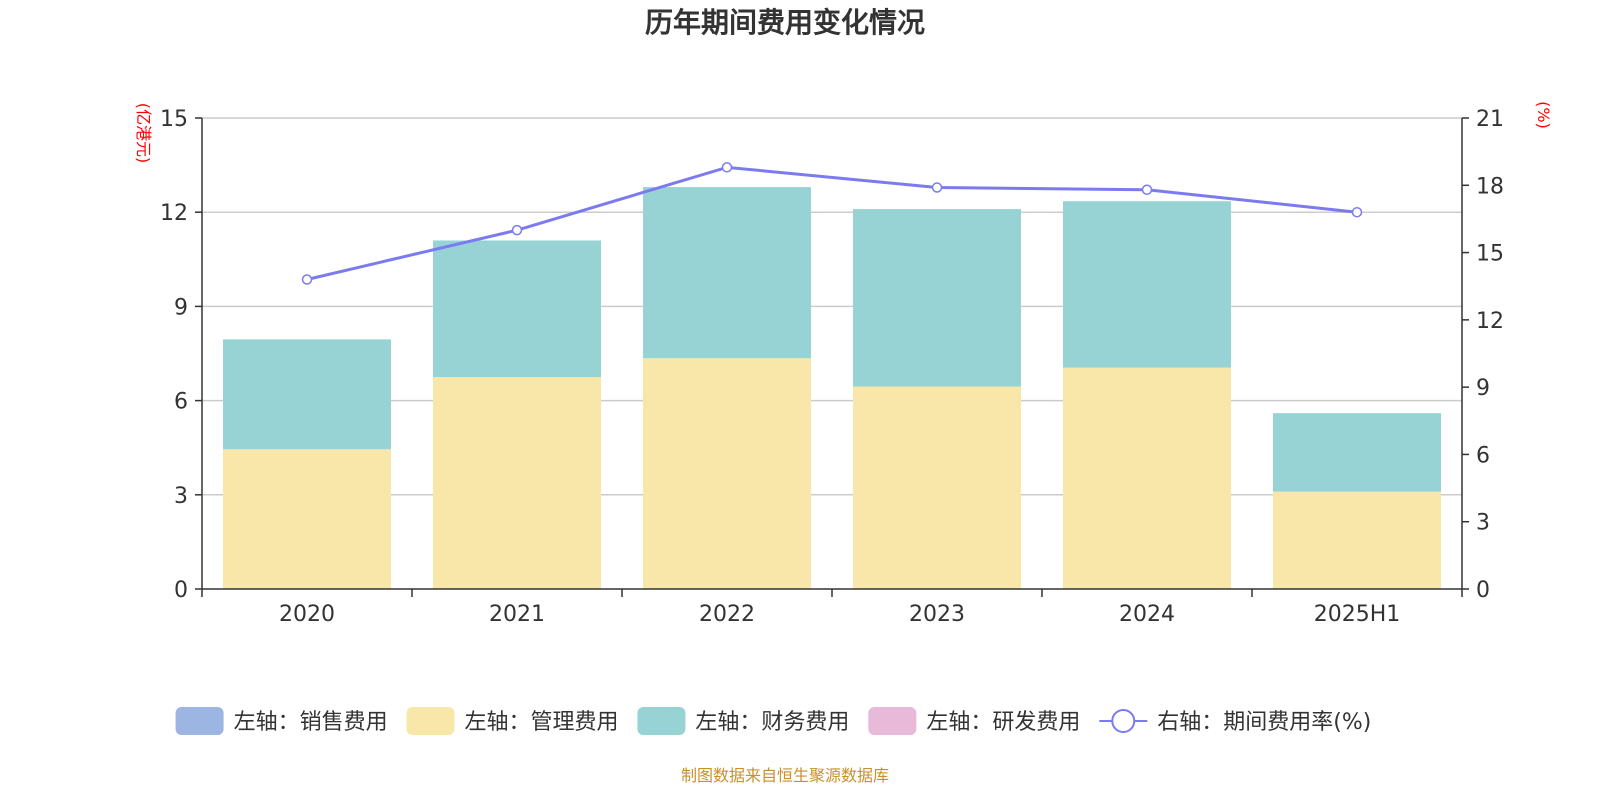 This screenshot has height=800, width=1600. Describe the element at coordinates (181, 496) in the screenshot. I see `left-tick-label: 3` at that location.